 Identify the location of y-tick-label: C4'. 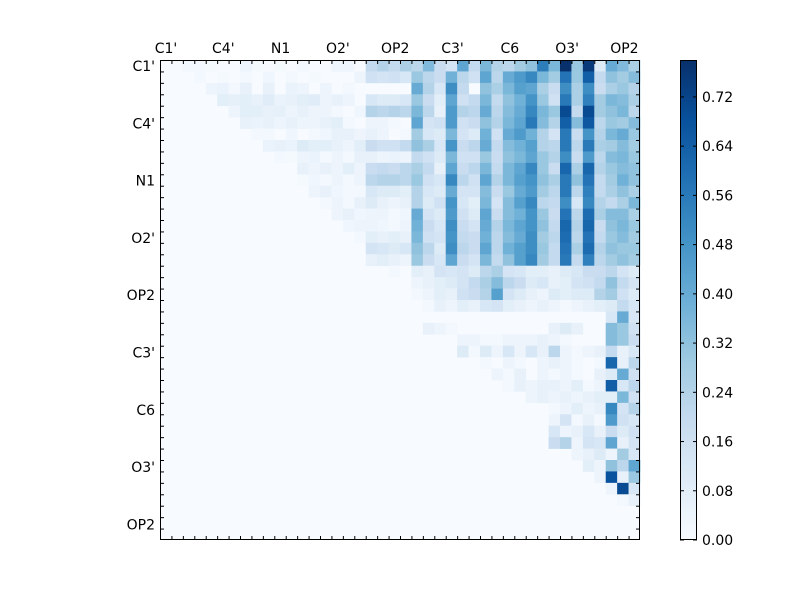
(143, 124).